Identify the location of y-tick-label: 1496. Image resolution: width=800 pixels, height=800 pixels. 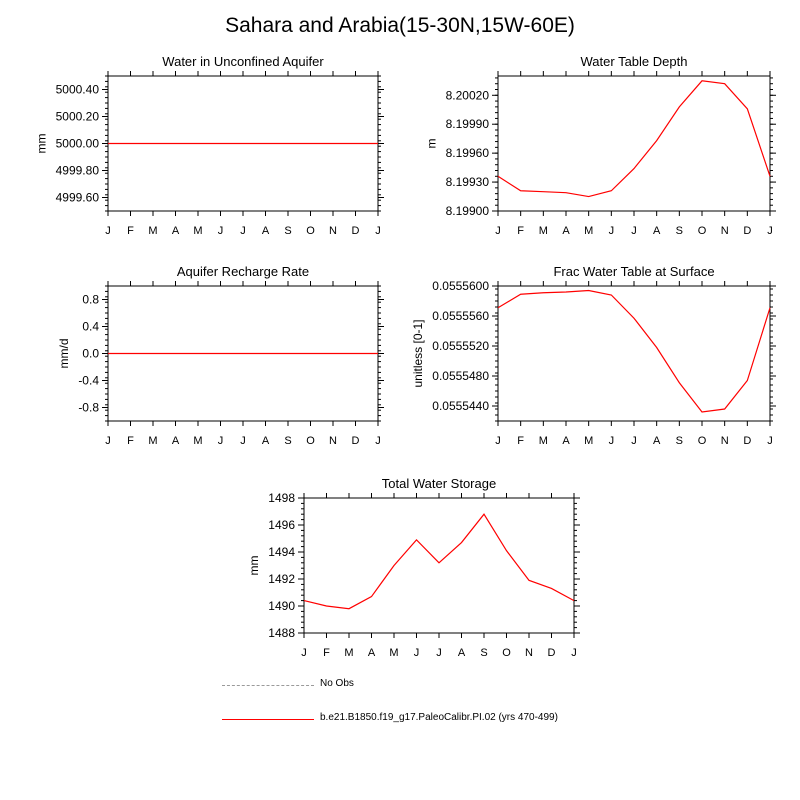
(281, 525).